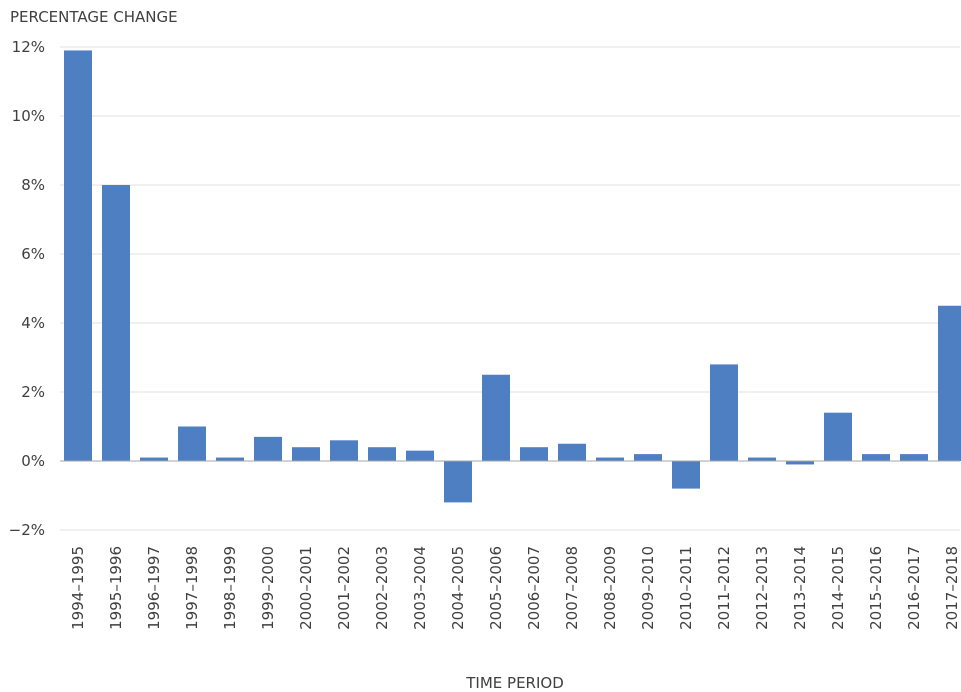 The width and height of the screenshot is (961, 692). What do you see at coordinates (686, 588) in the screenshot?
I see `x-tick-label: 2010–2011` at bounding box center [686, 588].